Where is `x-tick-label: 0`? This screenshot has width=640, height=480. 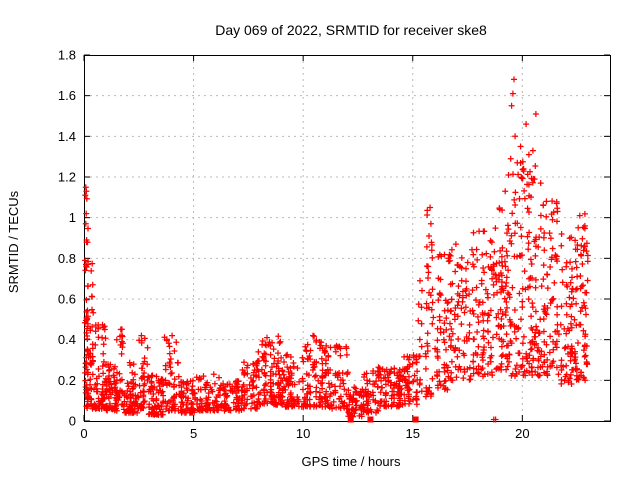 x-tick-label: 0 is located at coordinates (83, 433).